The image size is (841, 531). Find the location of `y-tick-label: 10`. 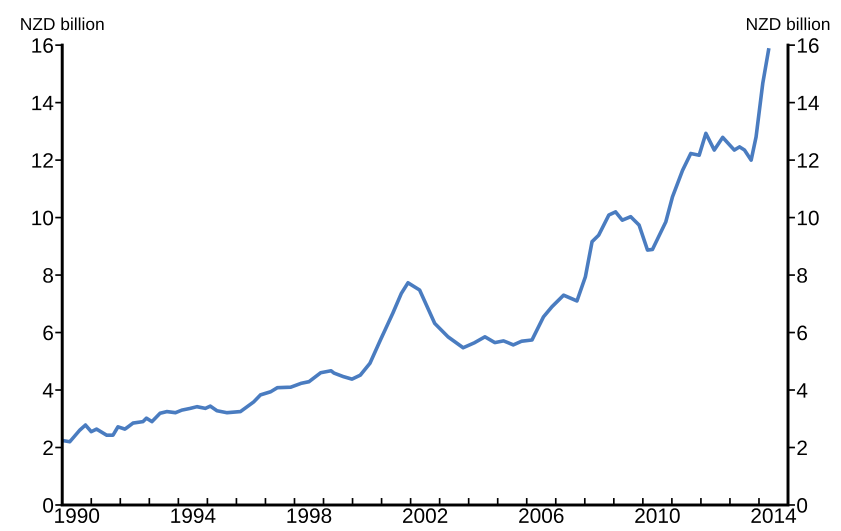

y-tick-label: 10 is located at coordinates (43, 218).